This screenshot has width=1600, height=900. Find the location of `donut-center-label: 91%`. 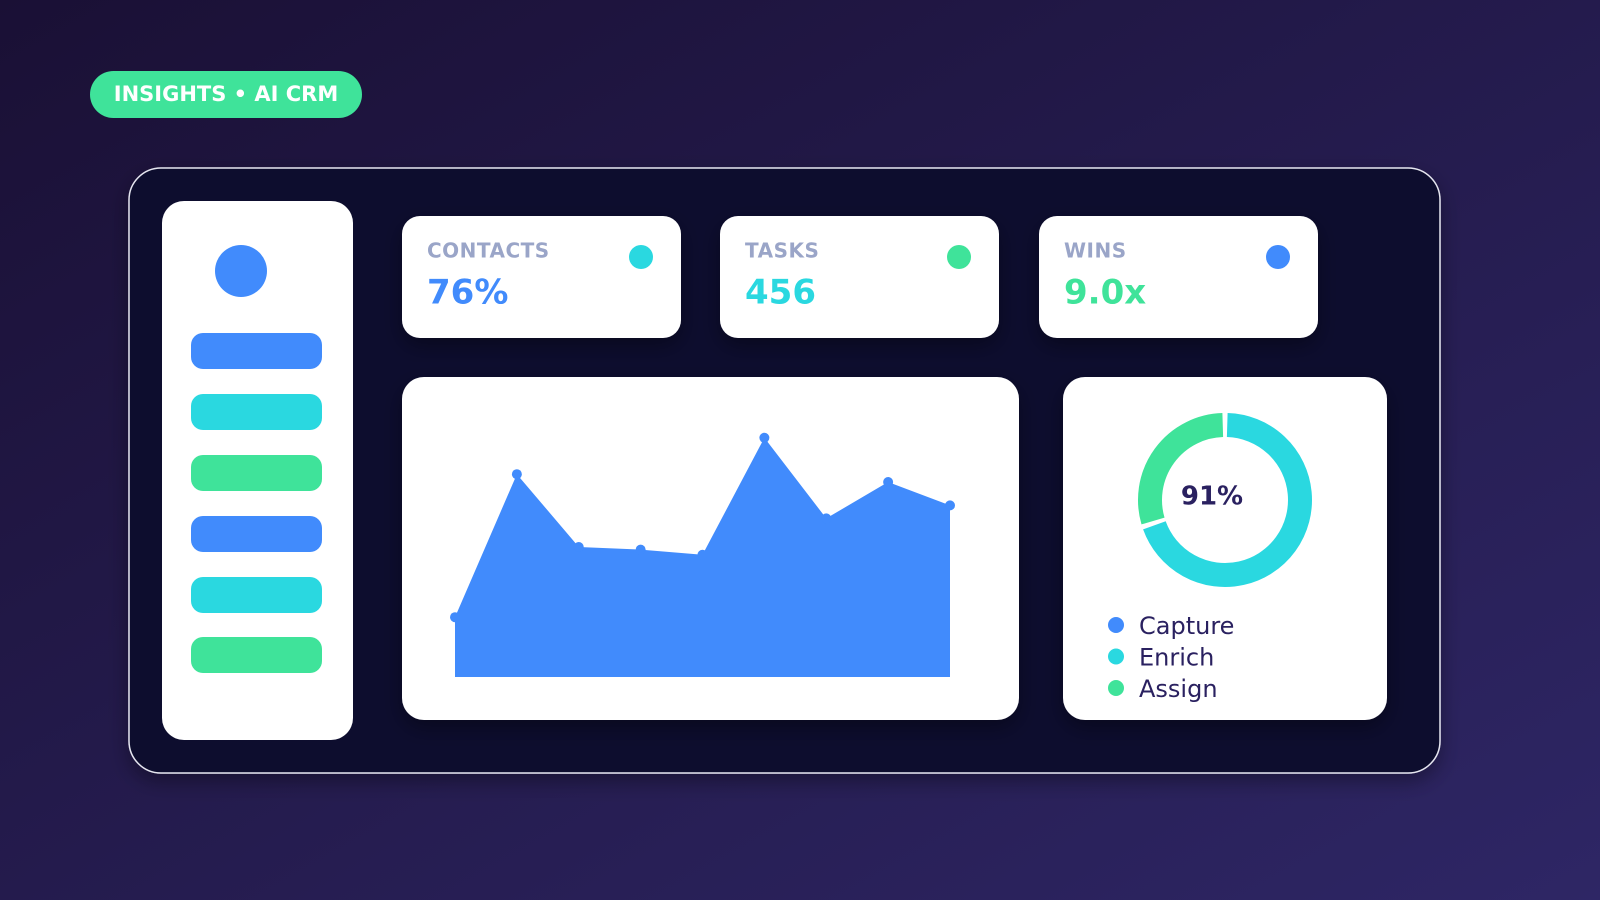

donut-center-label: 91% is located at coordinates (1212, 497).